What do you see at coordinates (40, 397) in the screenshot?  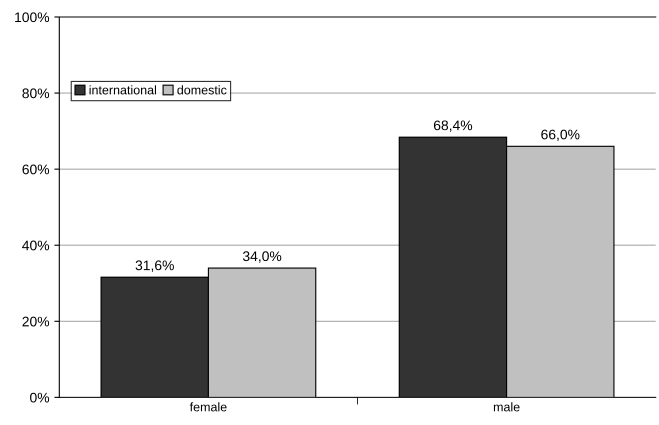 I see `y-tick-label: 0%` at bounding box center [40, 397].